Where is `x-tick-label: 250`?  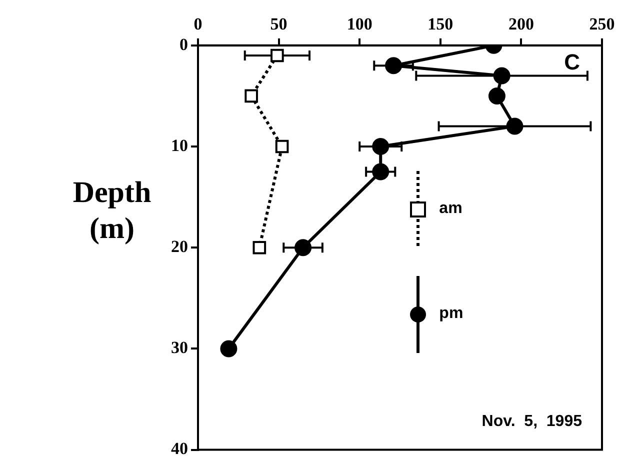 x-tick-label: 250 is located at coordinates (602, 24).